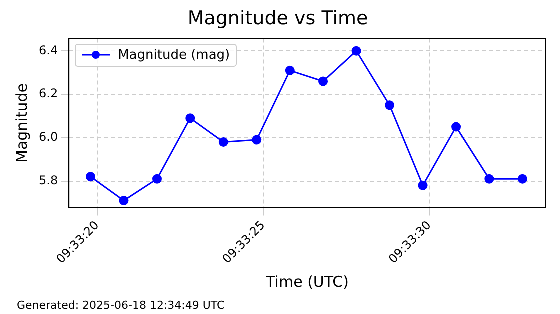 Image resolution: width=560 pixels, height=314 pixels. I want to click on y-tick-label: 6.2, so click(48, 93).